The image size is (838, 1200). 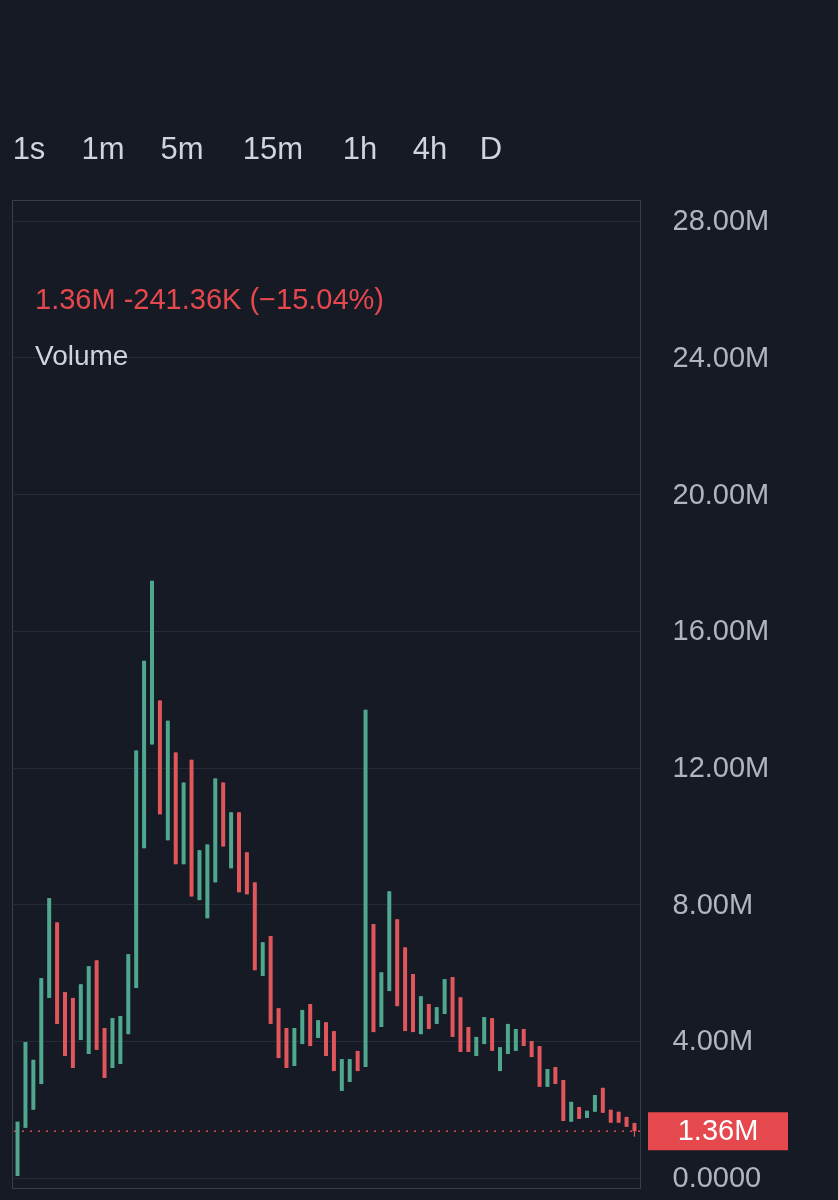 What do you see at coordinates (718, 1130) in the screenshot?
I see `ref-line-label: 1.36M` at bounding box center [718, 1130].